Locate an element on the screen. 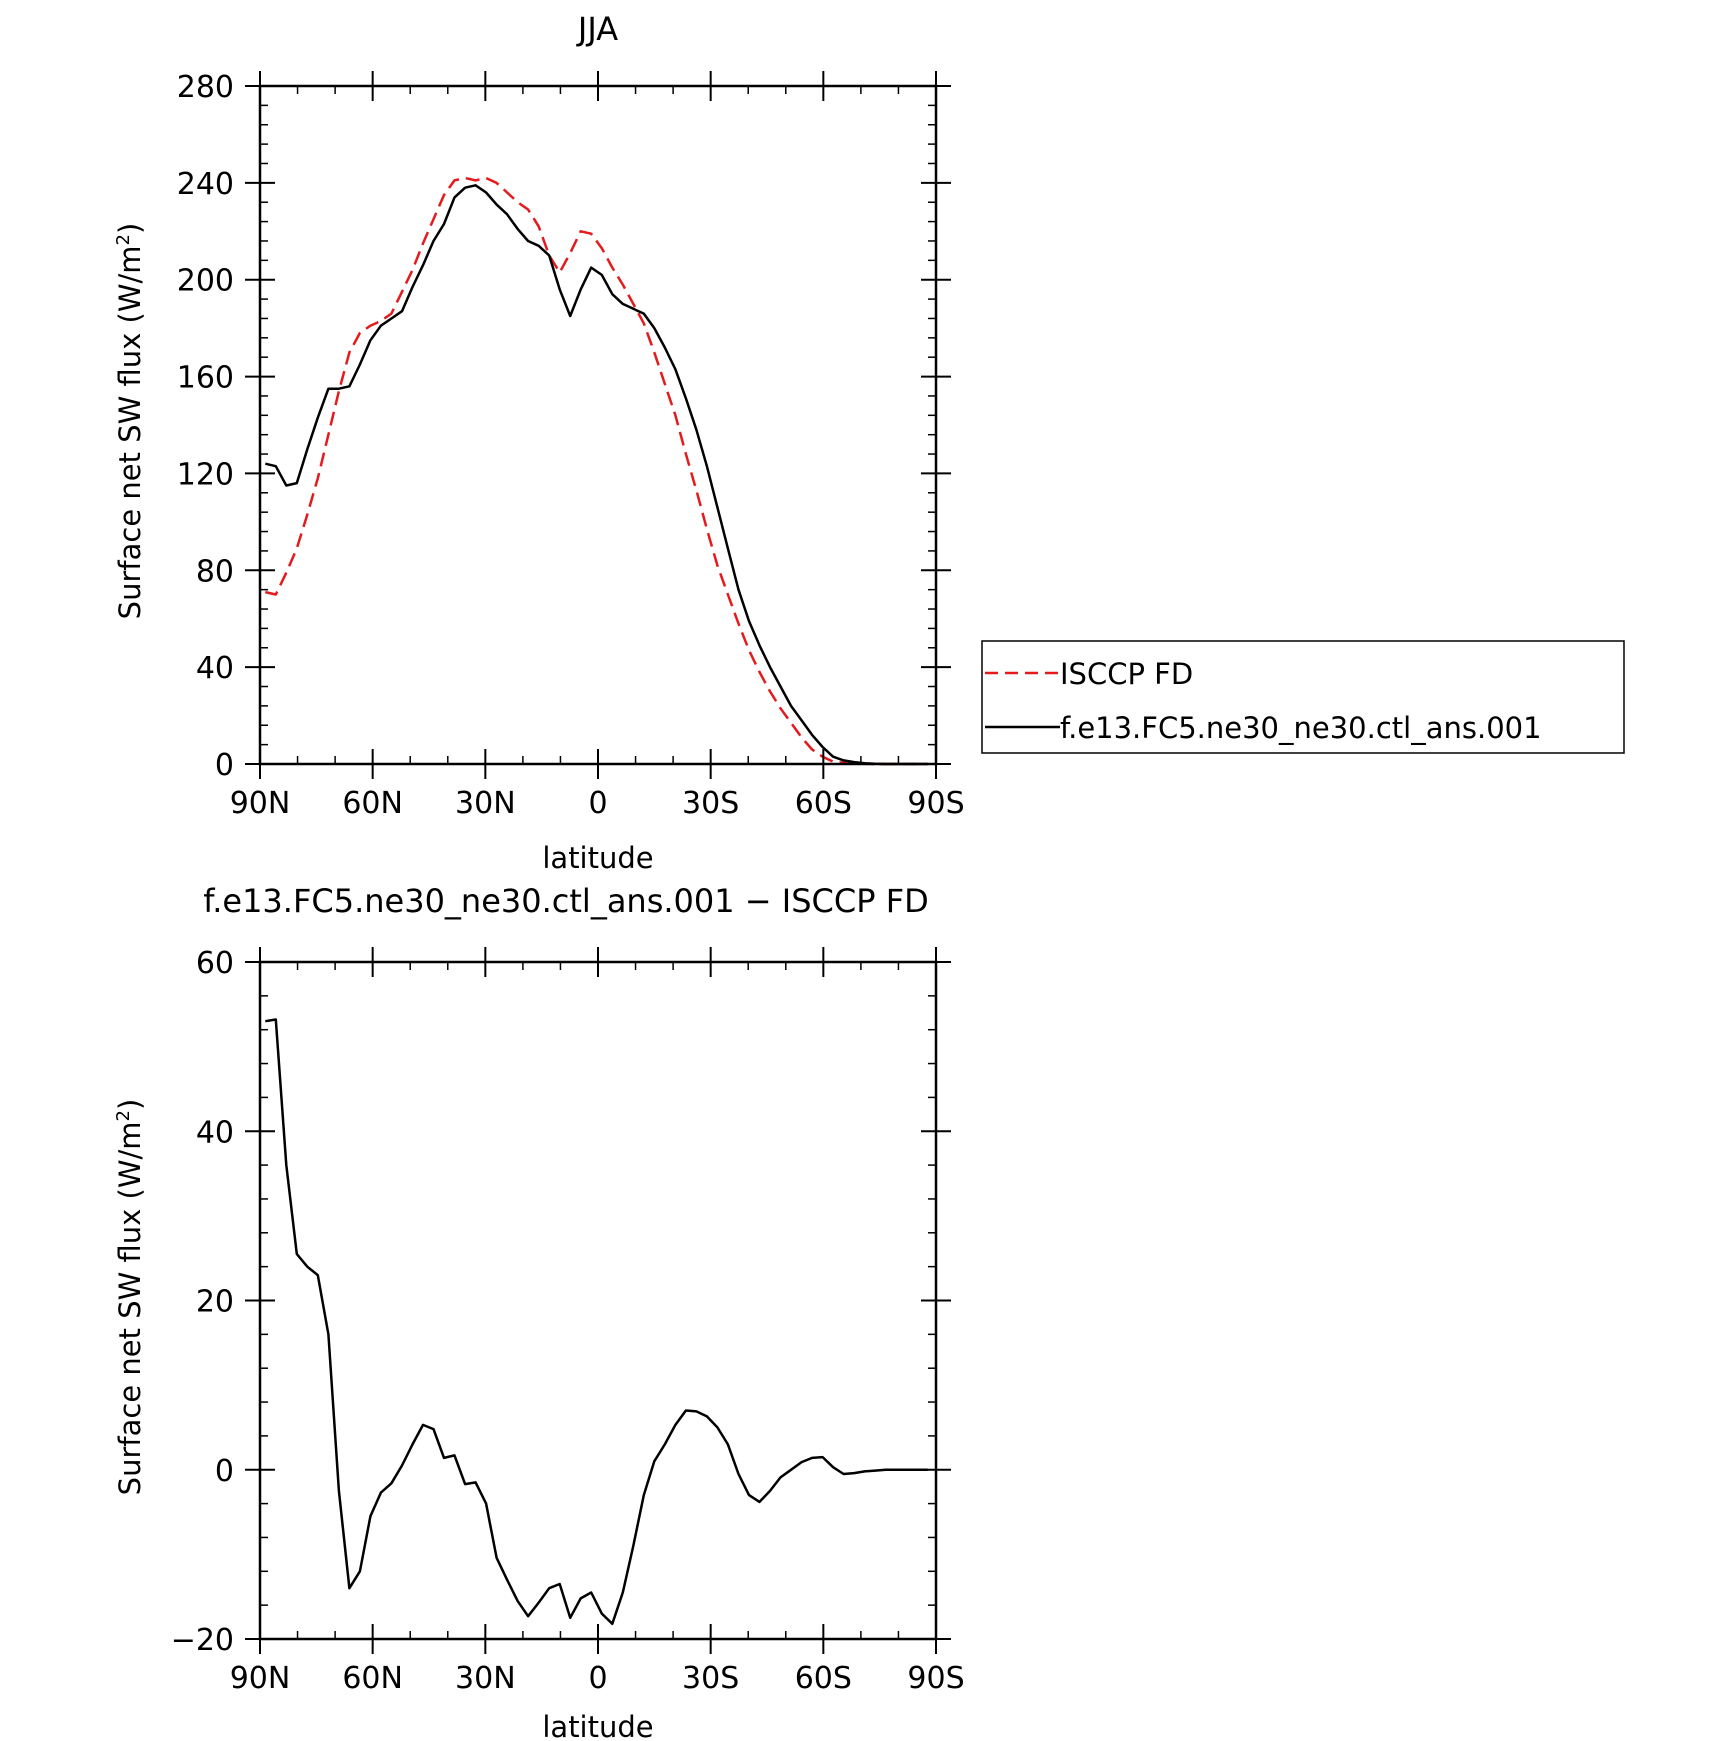 The image size is (1710, 1741). series-line-isccp-fd is located at coordinates (596, 471).